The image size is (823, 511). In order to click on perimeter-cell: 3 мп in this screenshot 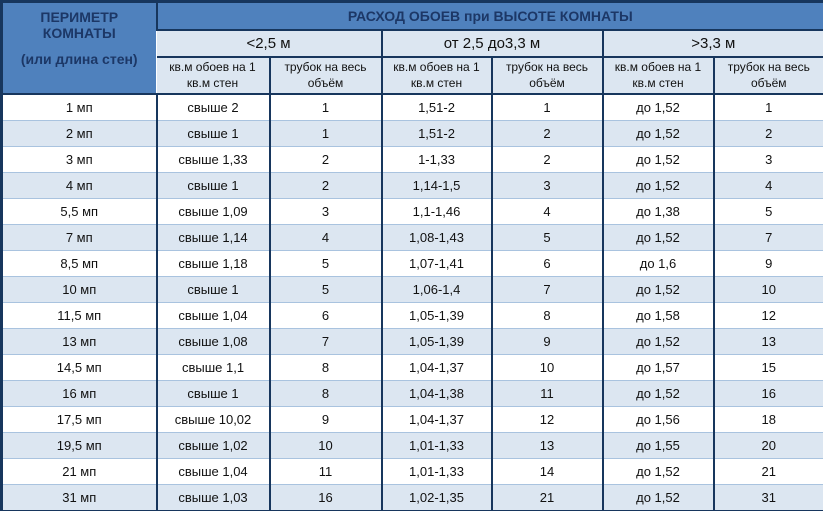, I will do `click(79, 159)`.